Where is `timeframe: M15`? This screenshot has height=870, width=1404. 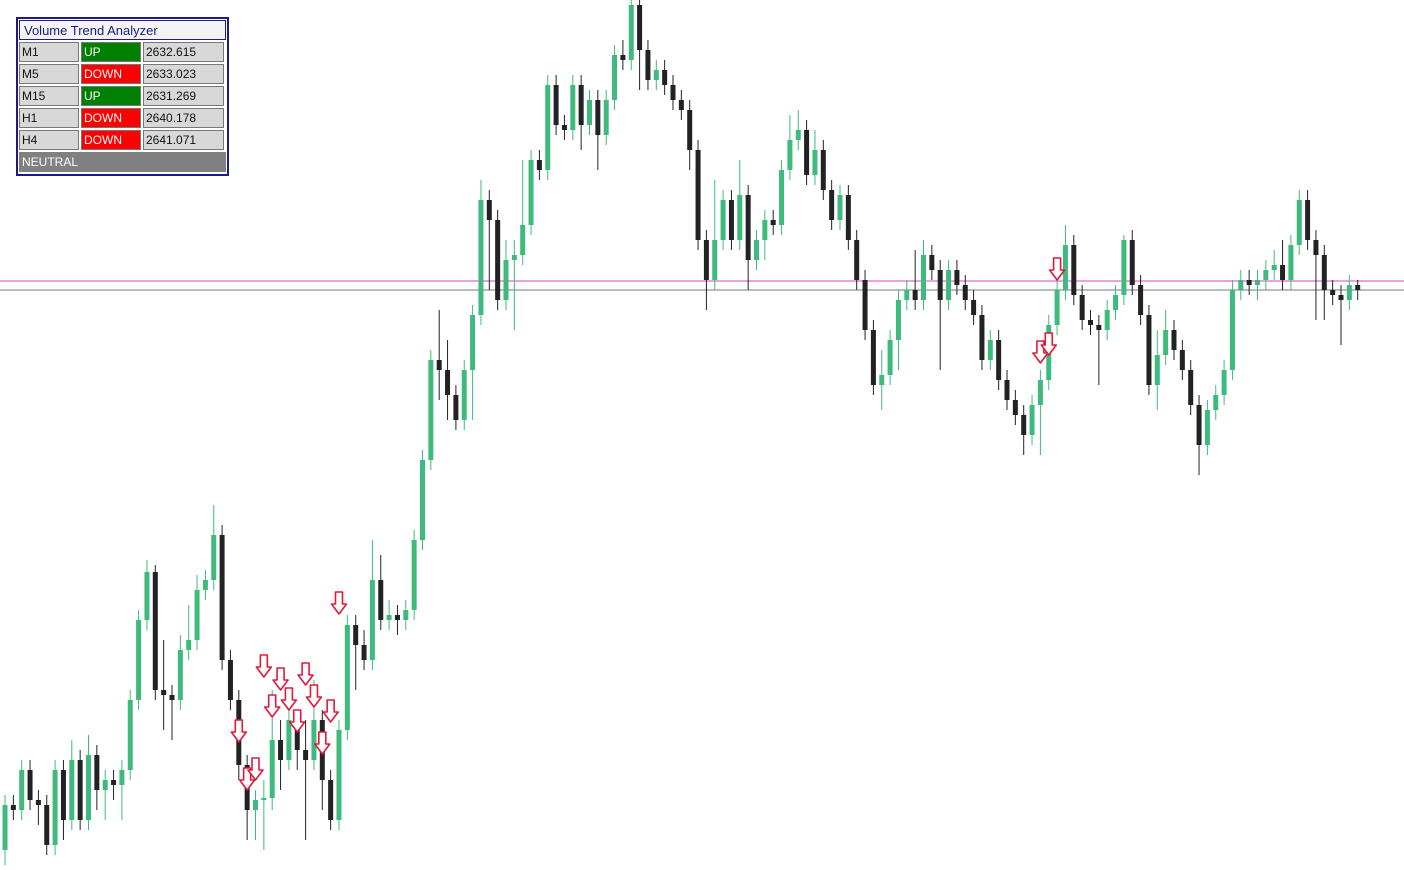 timeframe: M15 is located at coordinates (49, 96).